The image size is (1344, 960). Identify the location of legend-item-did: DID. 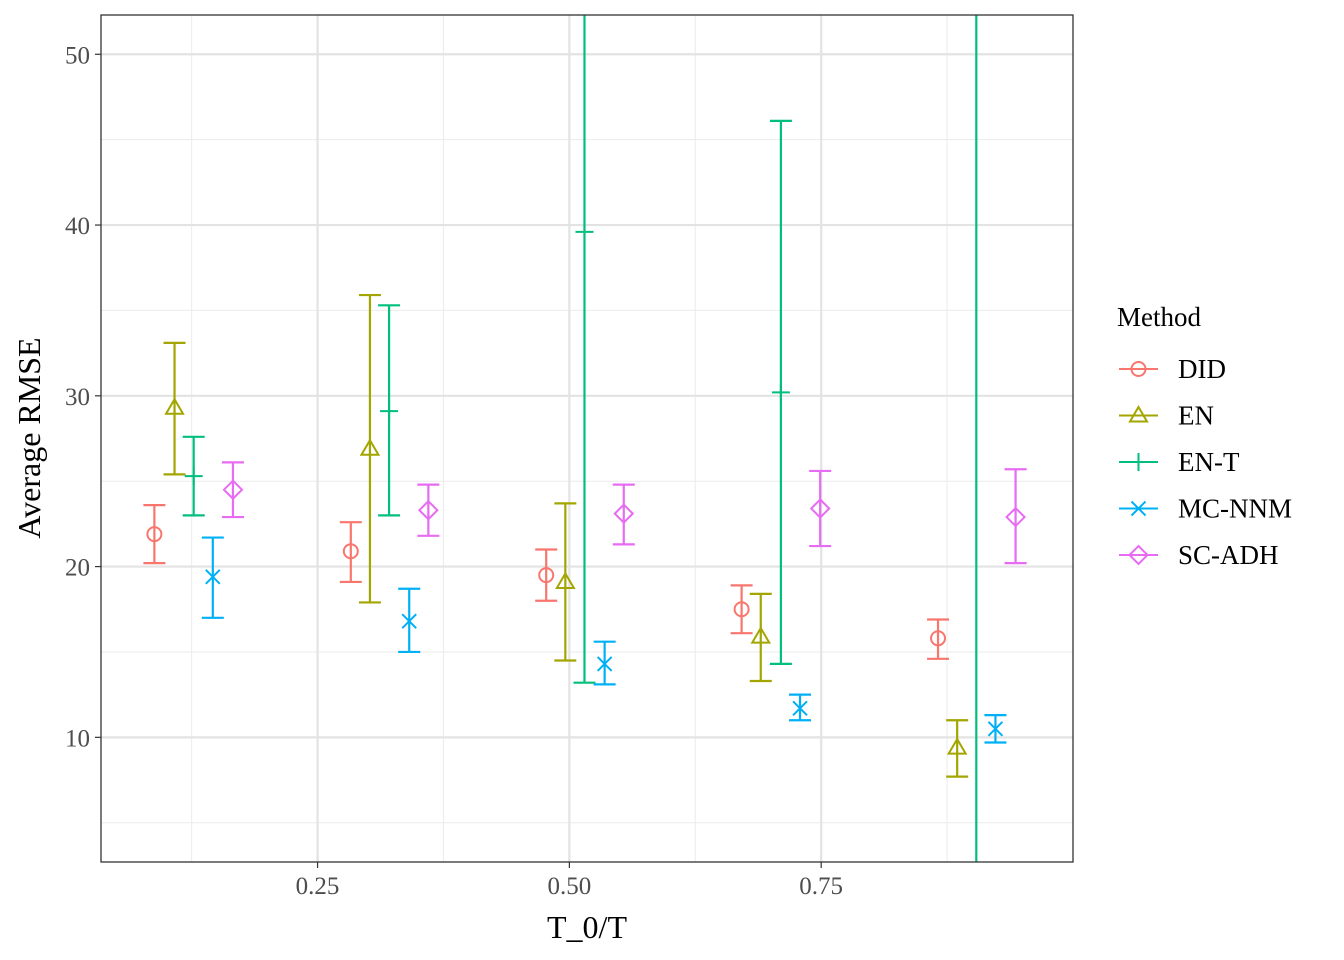
(1172, 369).